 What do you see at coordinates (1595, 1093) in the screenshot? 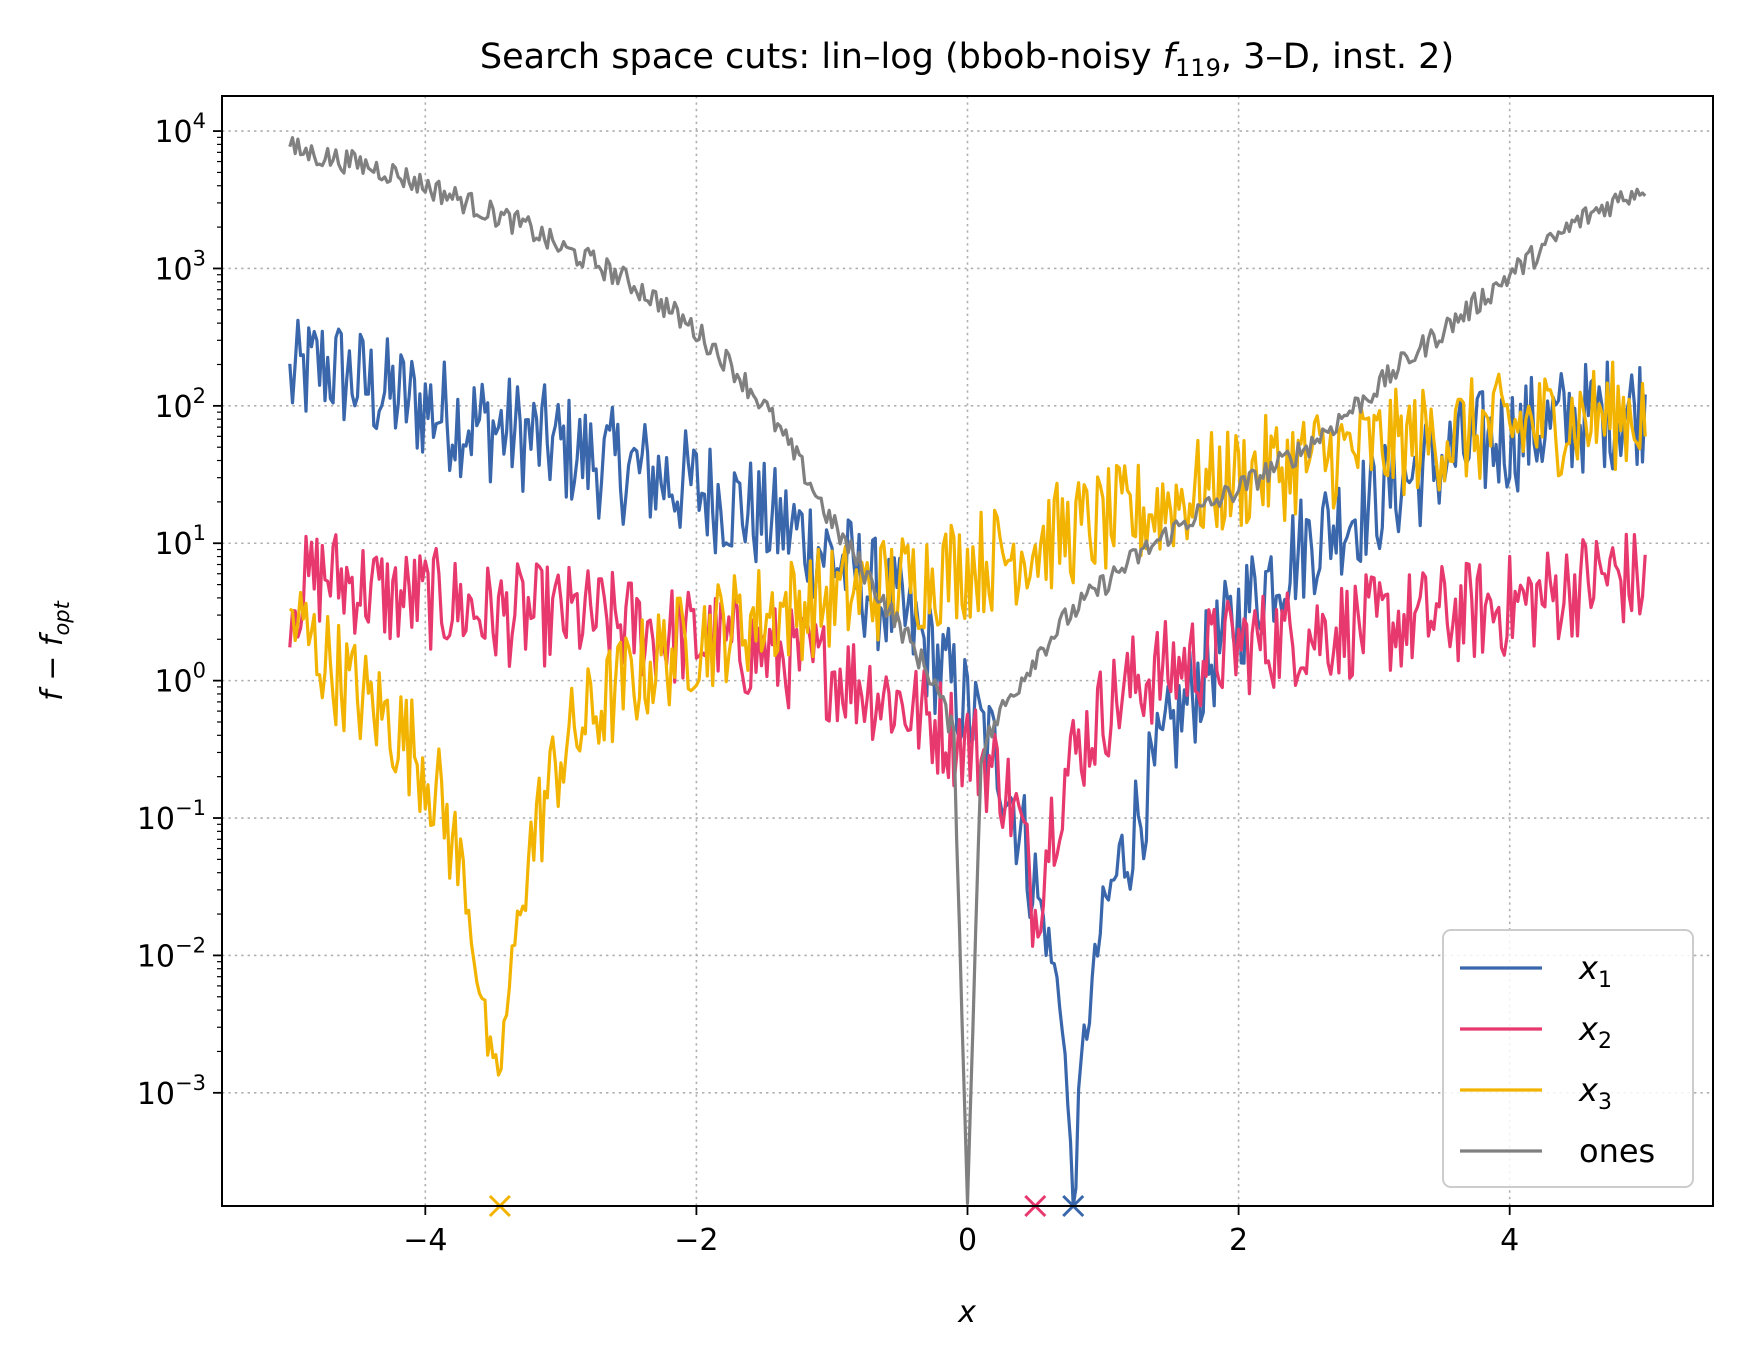
I see `legend-label-x3: x3` at bounding box center [1595, 1093].